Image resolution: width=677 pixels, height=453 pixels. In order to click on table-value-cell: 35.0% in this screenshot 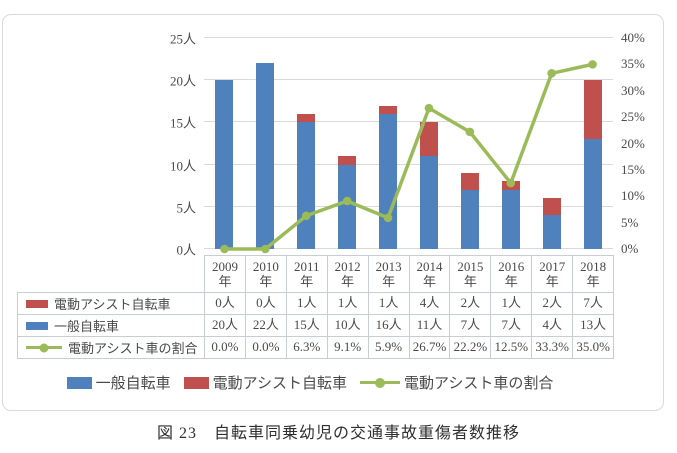, I will do `click(593, 346)`.